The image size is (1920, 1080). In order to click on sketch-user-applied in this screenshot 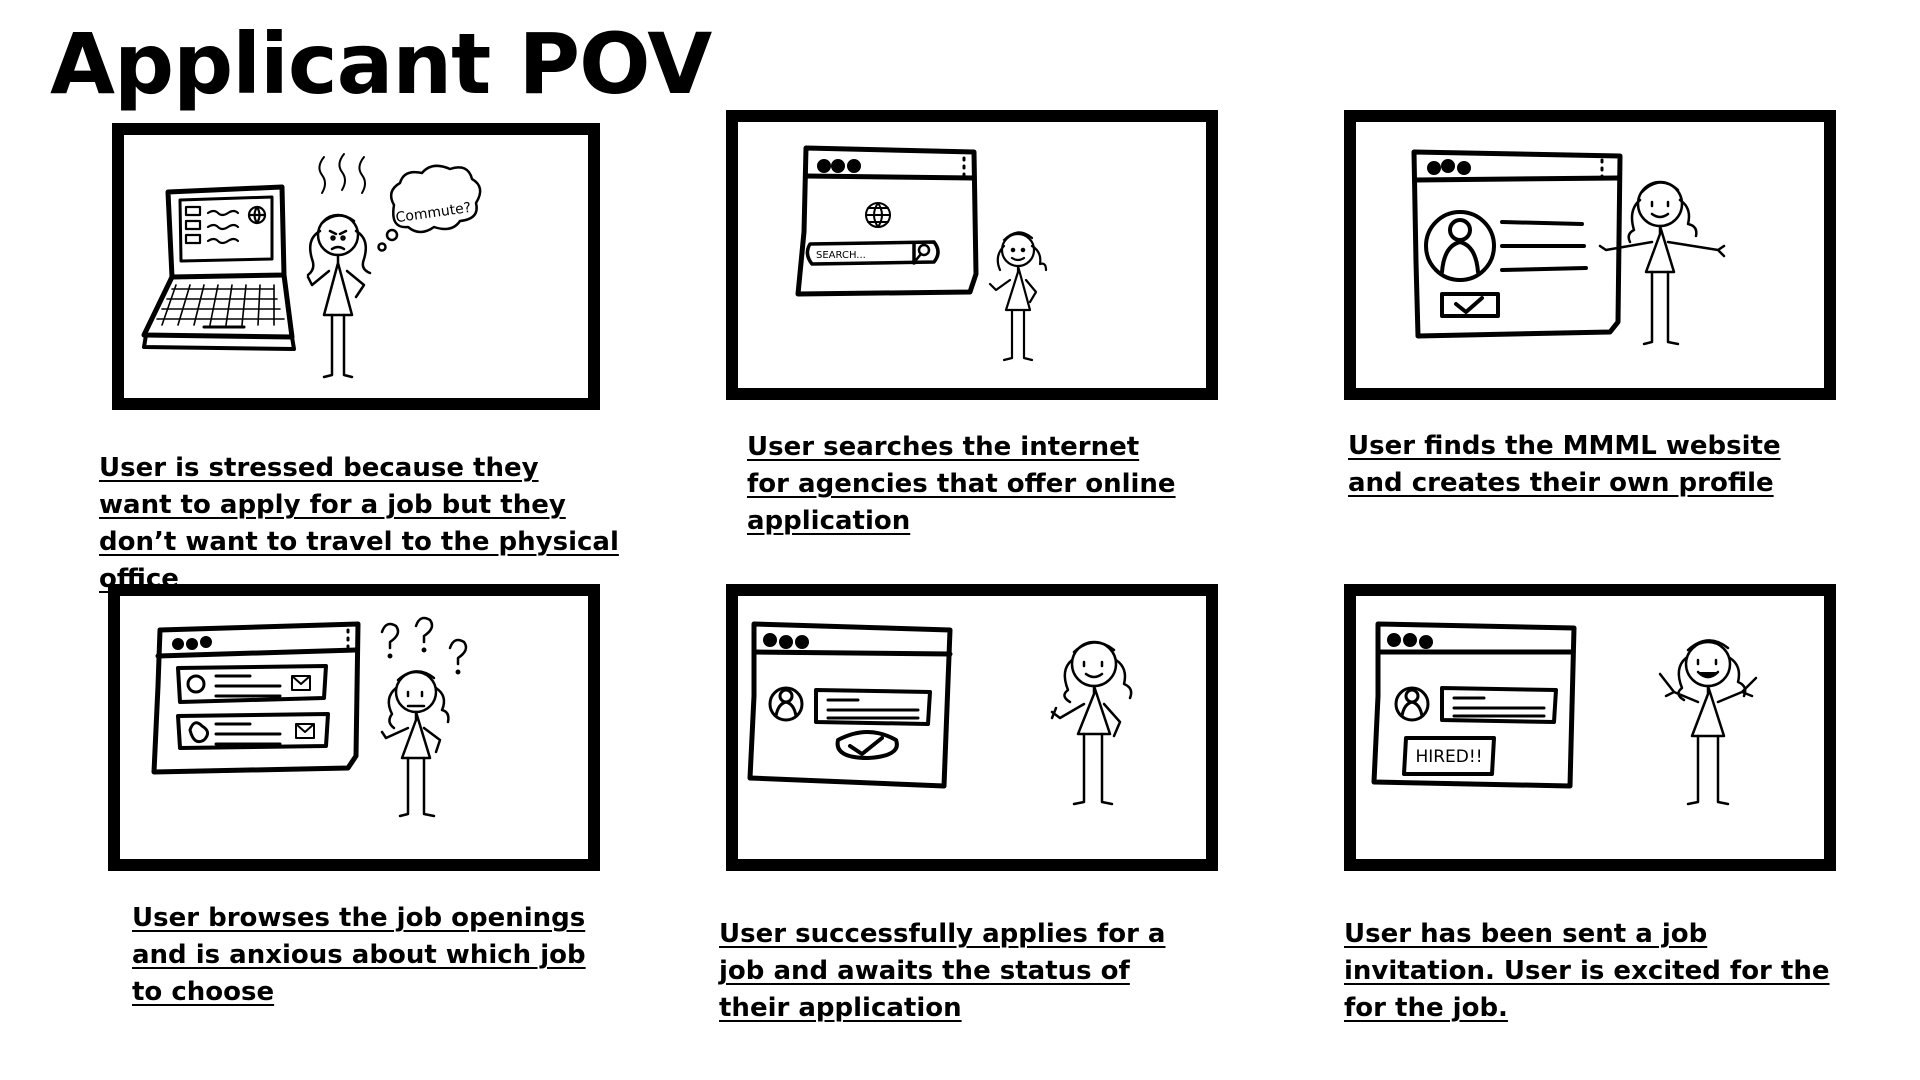, I will do `click(940, 713)`.